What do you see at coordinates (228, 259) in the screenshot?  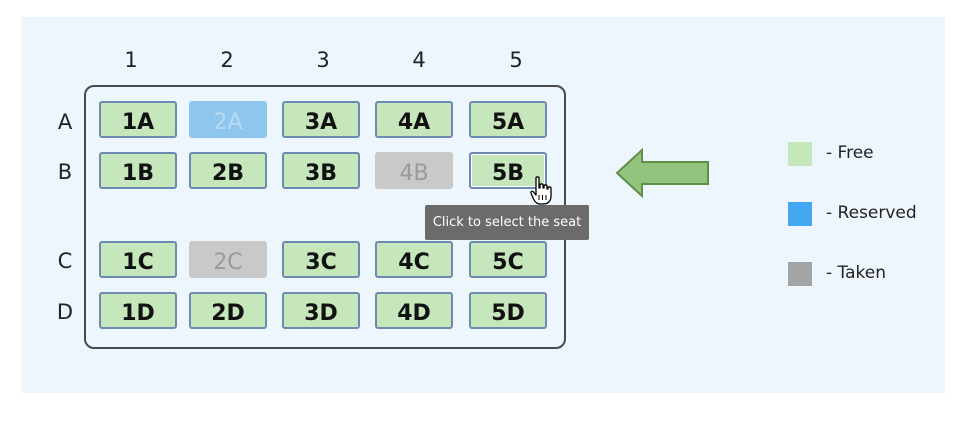 I see `seat-2c: 2C` at bounding box center [228, 259].